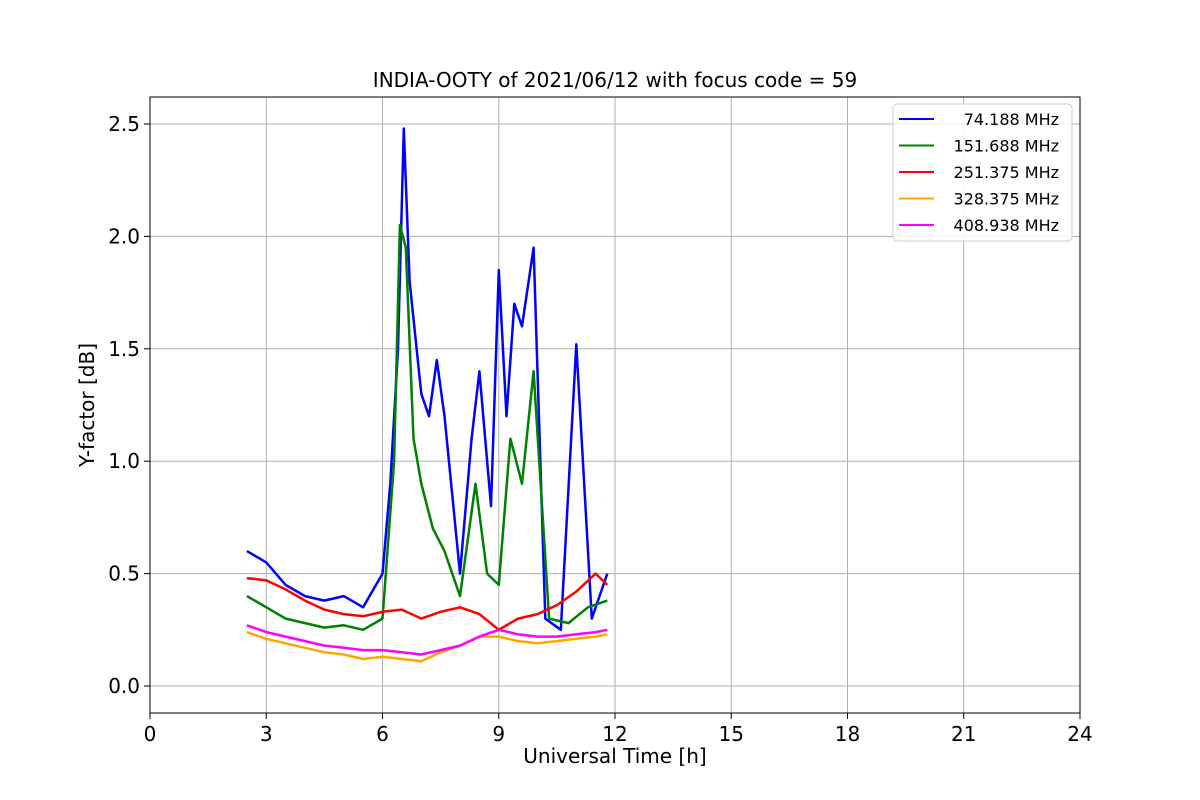 The height and width of the screenshot is (800, 1200). Describe the element at coordinates (124, 574) in the screenshot. I see `y-tick-label: 0.5` at that location.